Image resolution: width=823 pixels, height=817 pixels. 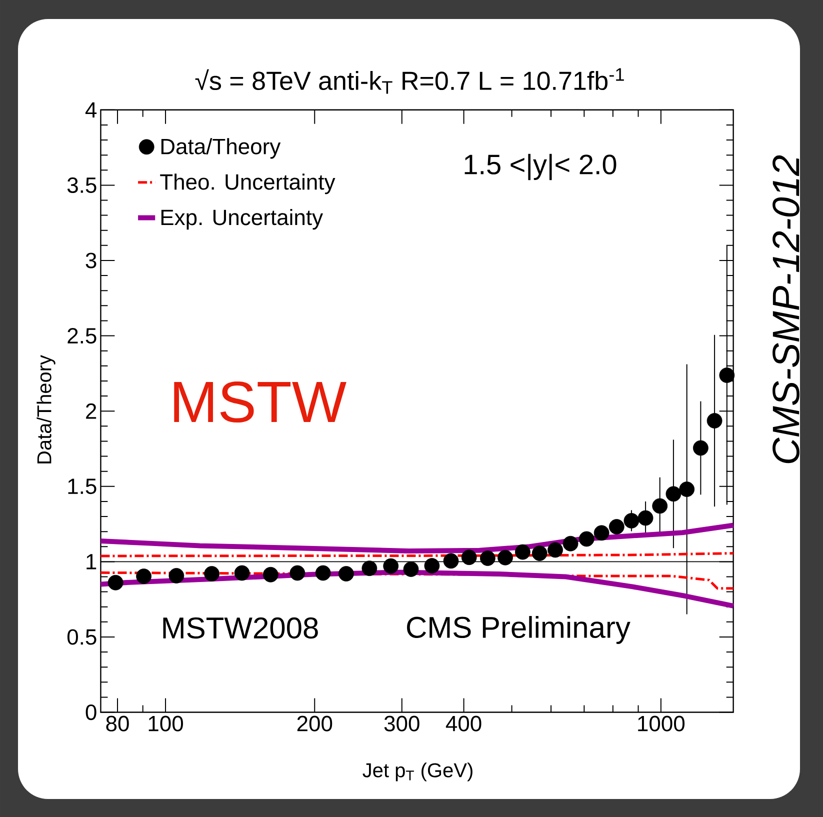 What do you see at coordinates (661, 724) in the screenshot?
I see `x-tick-label: 1000` at bounding box center [661, 724].